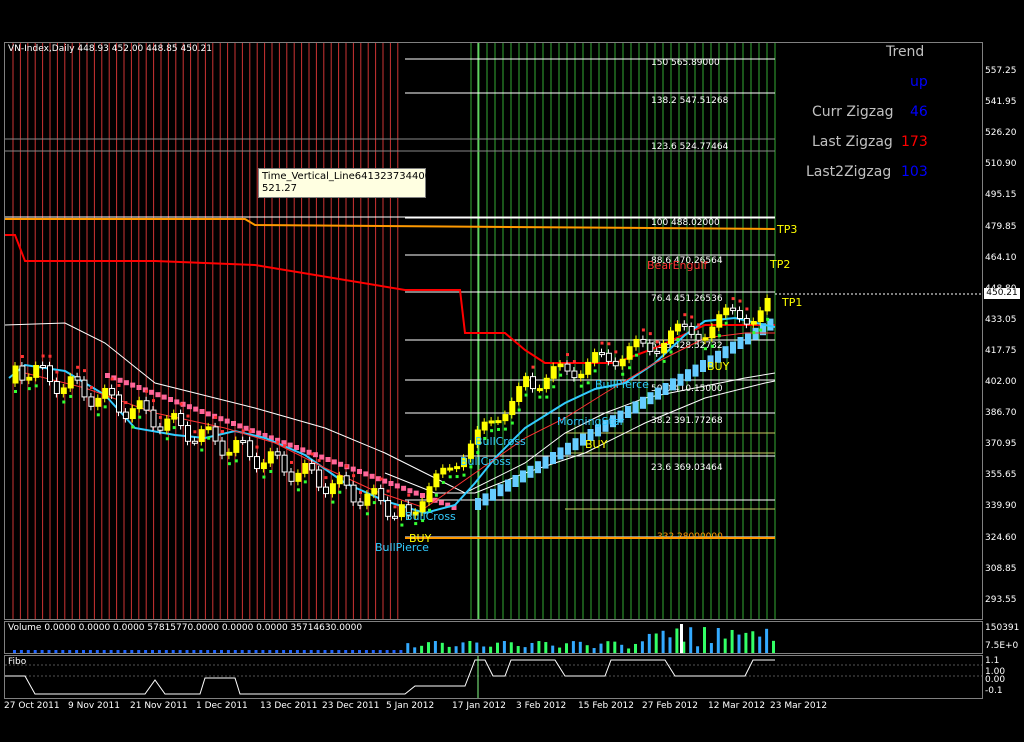 Image resolution: width=1024 pixels, height=742 pixels. What do you see at coordinates (606, 706) in the screenshot?
I see `time-tick: 15 Feb 2012` at bounding box center [606, 706].